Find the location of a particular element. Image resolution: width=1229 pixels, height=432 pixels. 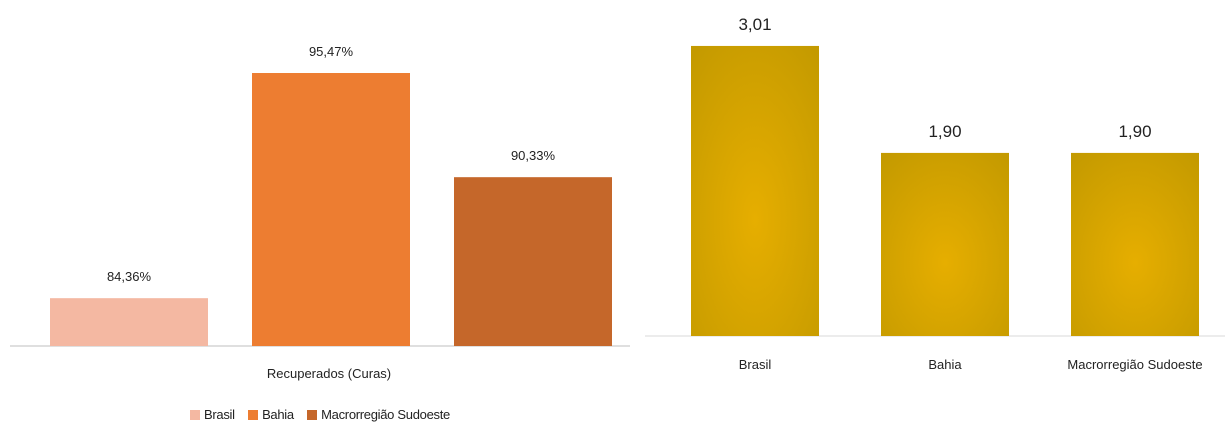

category-label-brasil: Brasil is located at coordinates (755, 364).